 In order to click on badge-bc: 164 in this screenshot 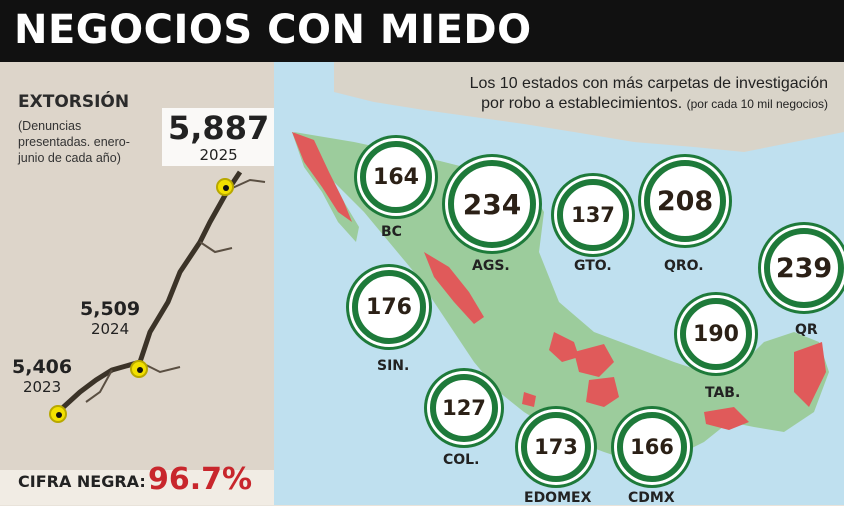, I will do `click(396, 177)`.